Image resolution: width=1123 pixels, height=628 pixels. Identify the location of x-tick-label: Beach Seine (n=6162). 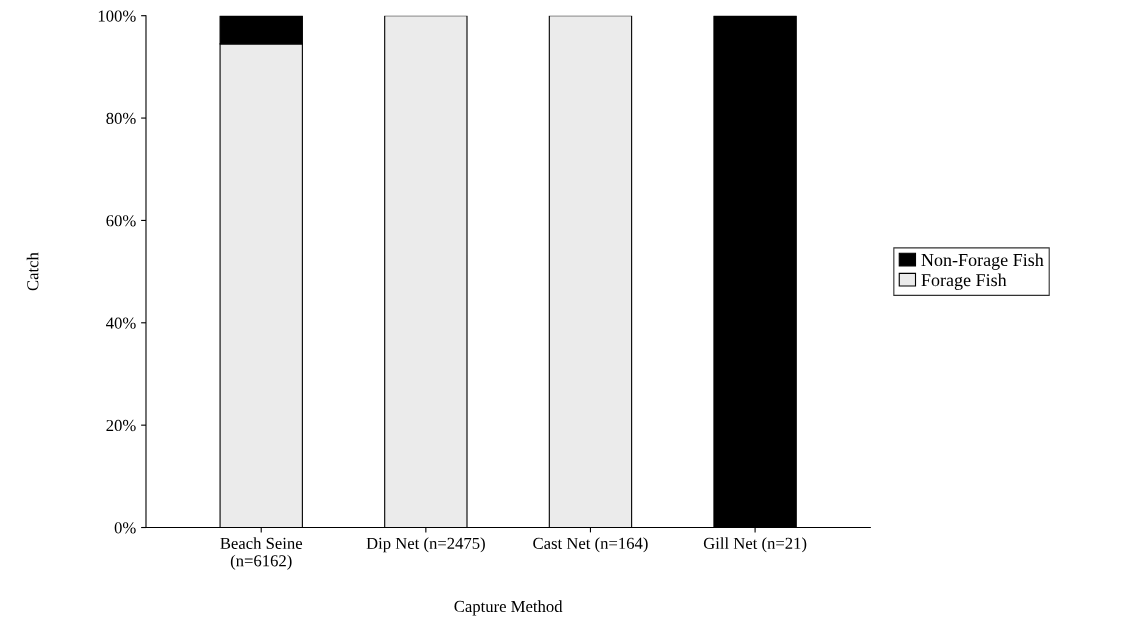
(261, 553).